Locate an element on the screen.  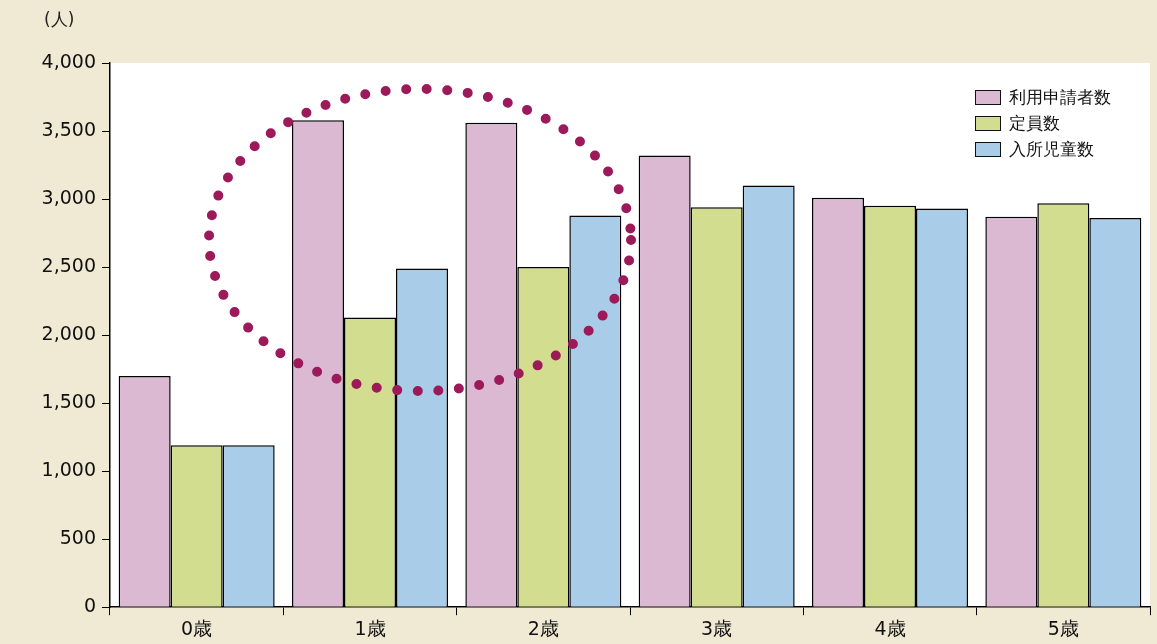
x-tick-label: 2歳 is located at coordinates (543, 627).